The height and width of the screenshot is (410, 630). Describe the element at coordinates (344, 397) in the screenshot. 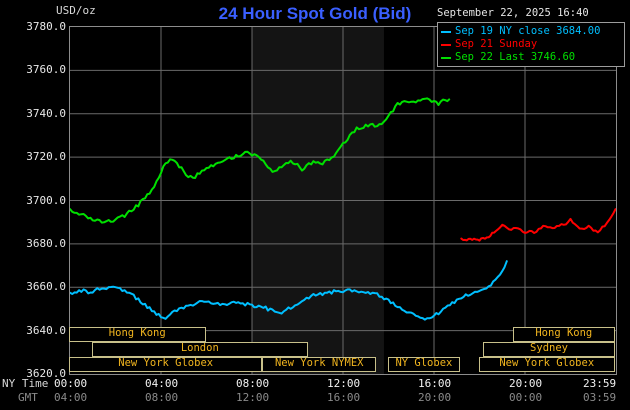

I see `x-axis-tick-gmt: 16:00` at that location.